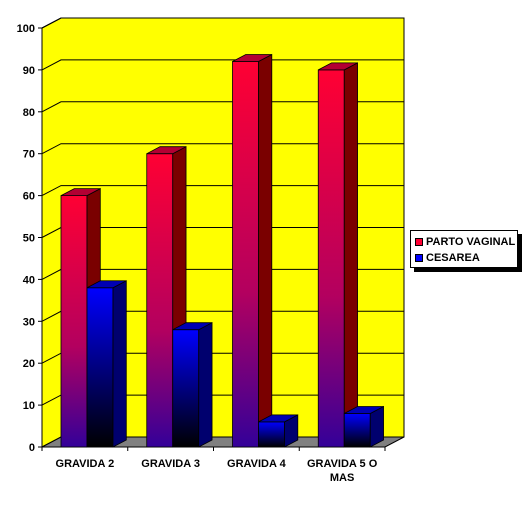 This screenshot has width=530, height=505. What do you see at coordinates (29, 71) in the screenshot?
I see `y-tick-label-90: 90` at bounding box center [29, 71].